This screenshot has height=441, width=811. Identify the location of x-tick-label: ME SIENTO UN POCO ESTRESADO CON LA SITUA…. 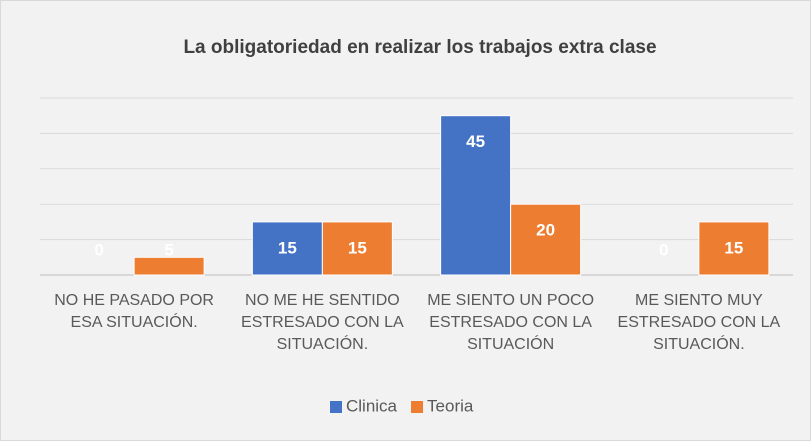
(511, 322).